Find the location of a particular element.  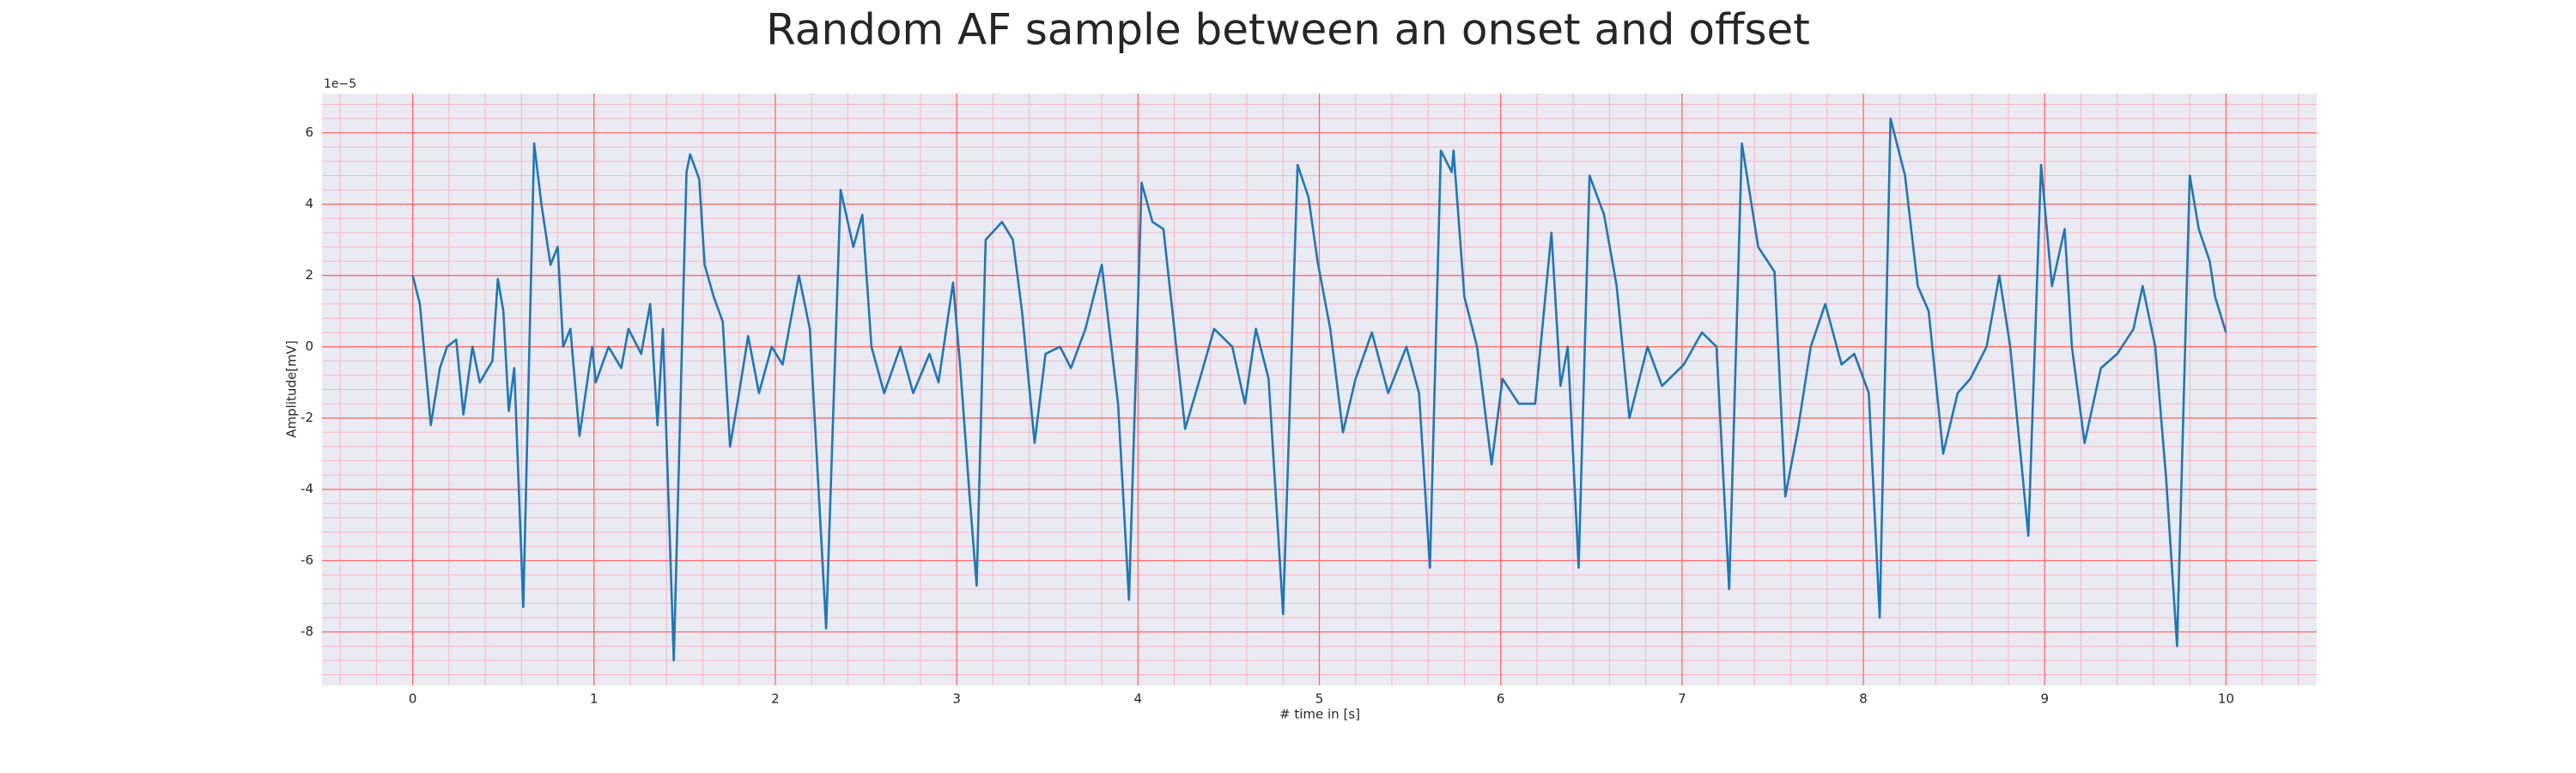

x-tick-label: 4 is located at coordinates (1138, 699).